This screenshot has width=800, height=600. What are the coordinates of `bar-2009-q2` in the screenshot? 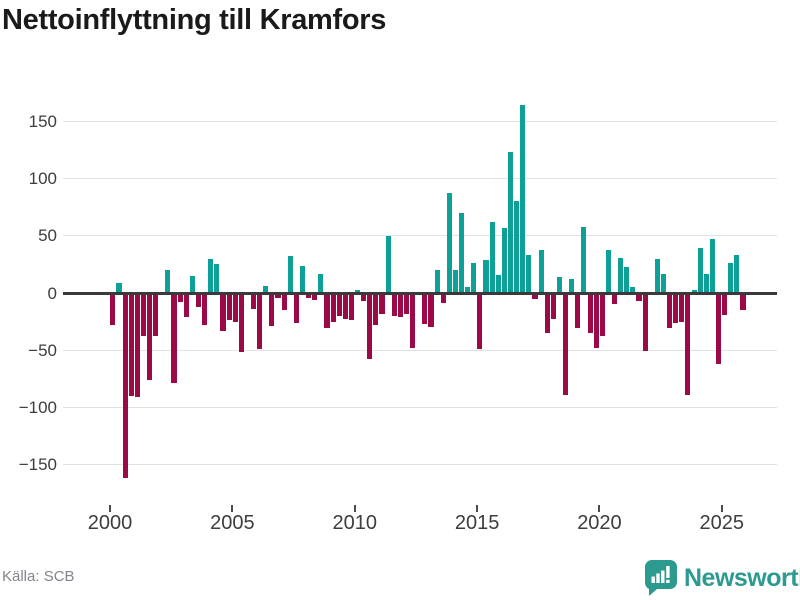 It's located at (339, 304).